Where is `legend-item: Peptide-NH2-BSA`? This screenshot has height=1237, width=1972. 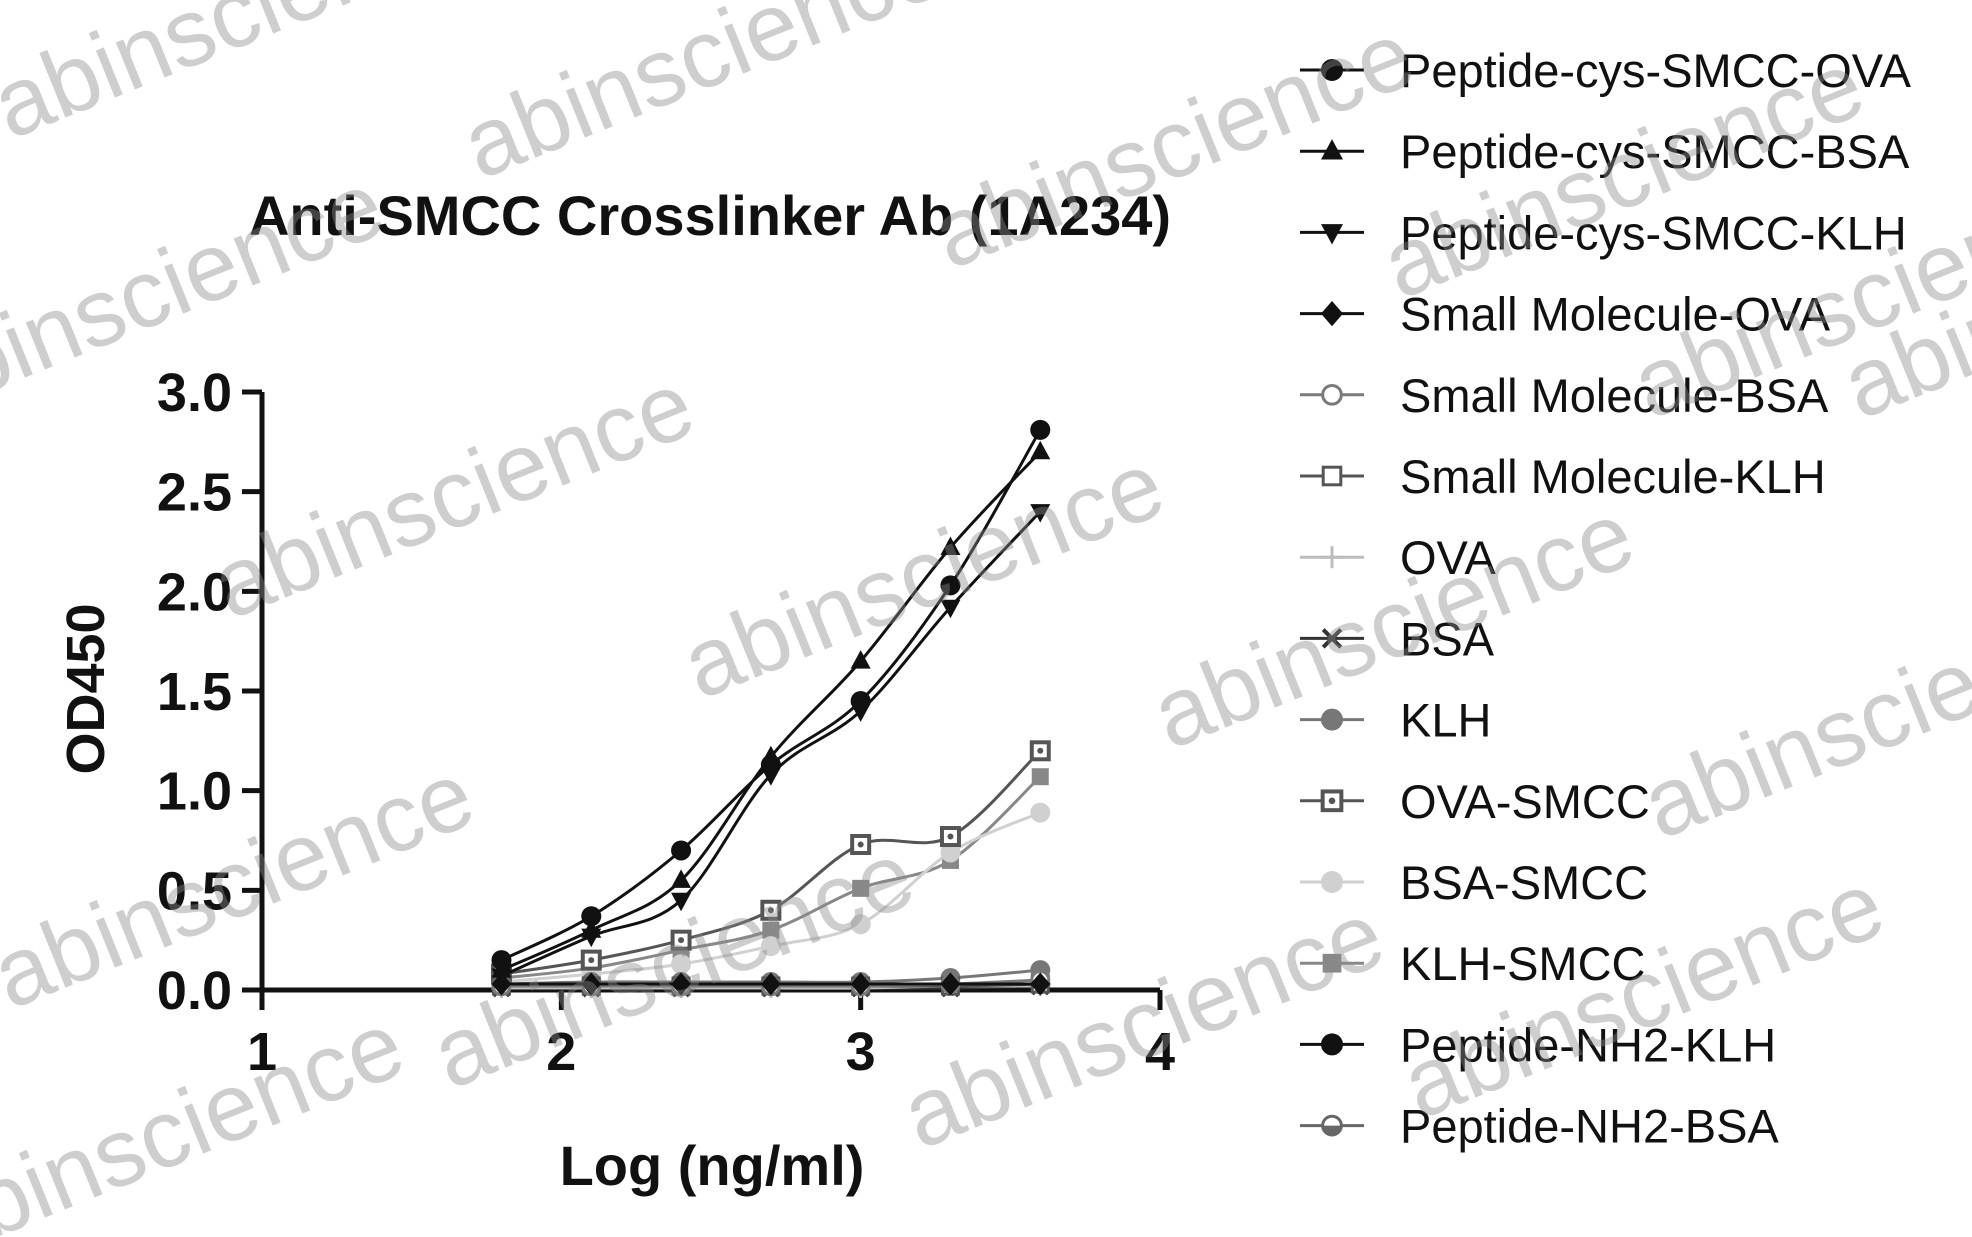 legend-item: Peptide-NH2-BSA is located at coordinates (1539, 1126).